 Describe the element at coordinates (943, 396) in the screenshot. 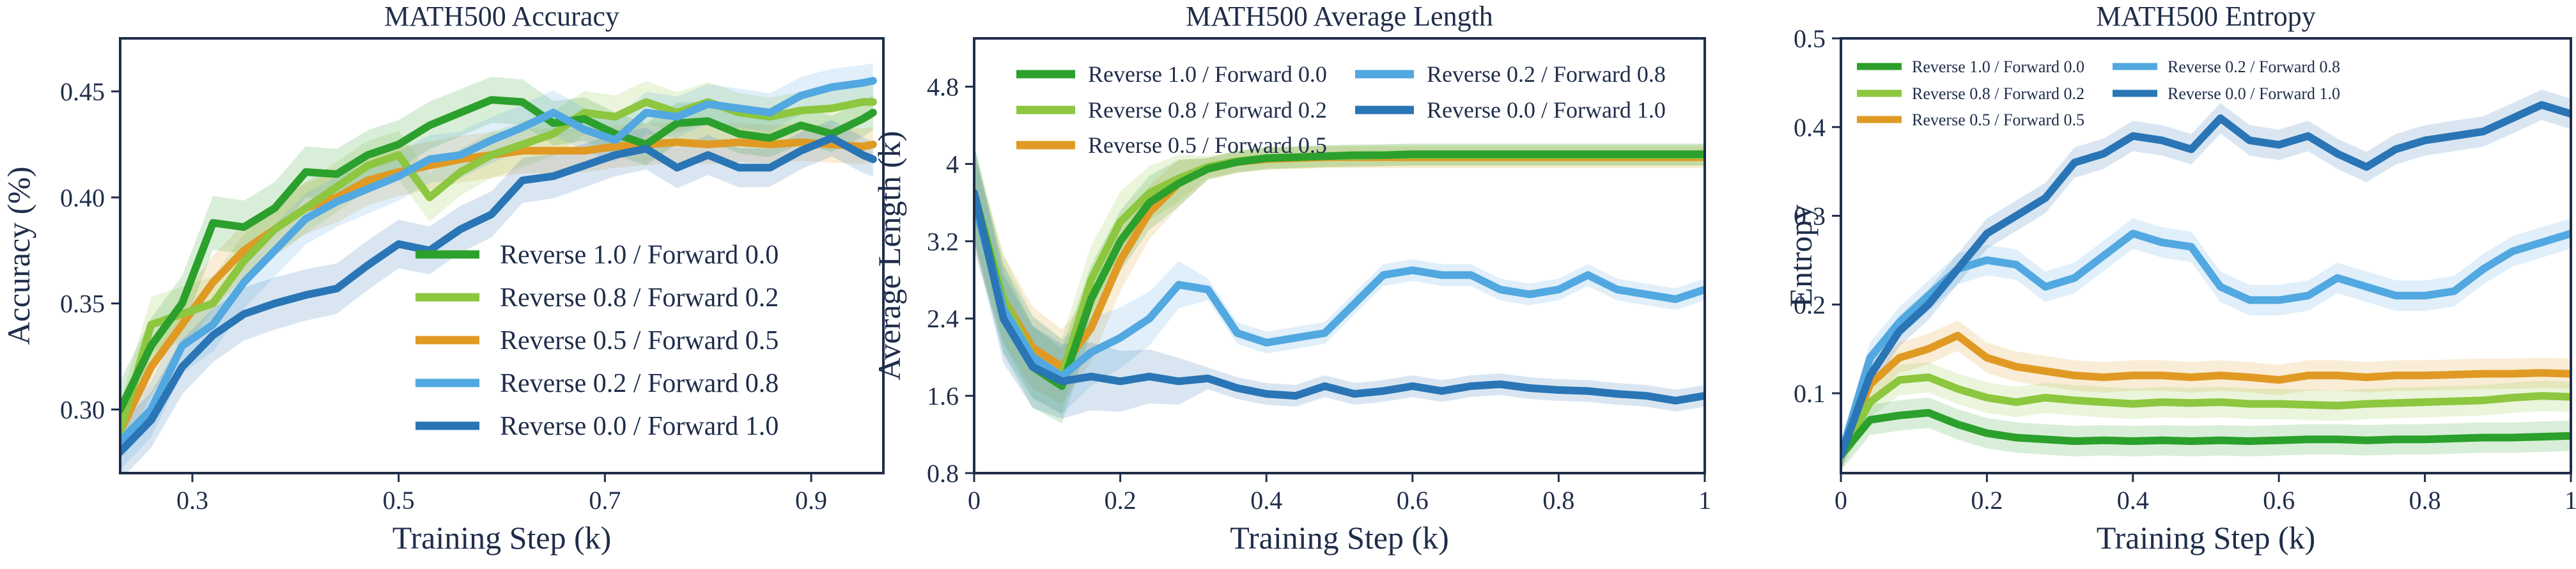

I see `y-tick-label: 1.6` at that location.